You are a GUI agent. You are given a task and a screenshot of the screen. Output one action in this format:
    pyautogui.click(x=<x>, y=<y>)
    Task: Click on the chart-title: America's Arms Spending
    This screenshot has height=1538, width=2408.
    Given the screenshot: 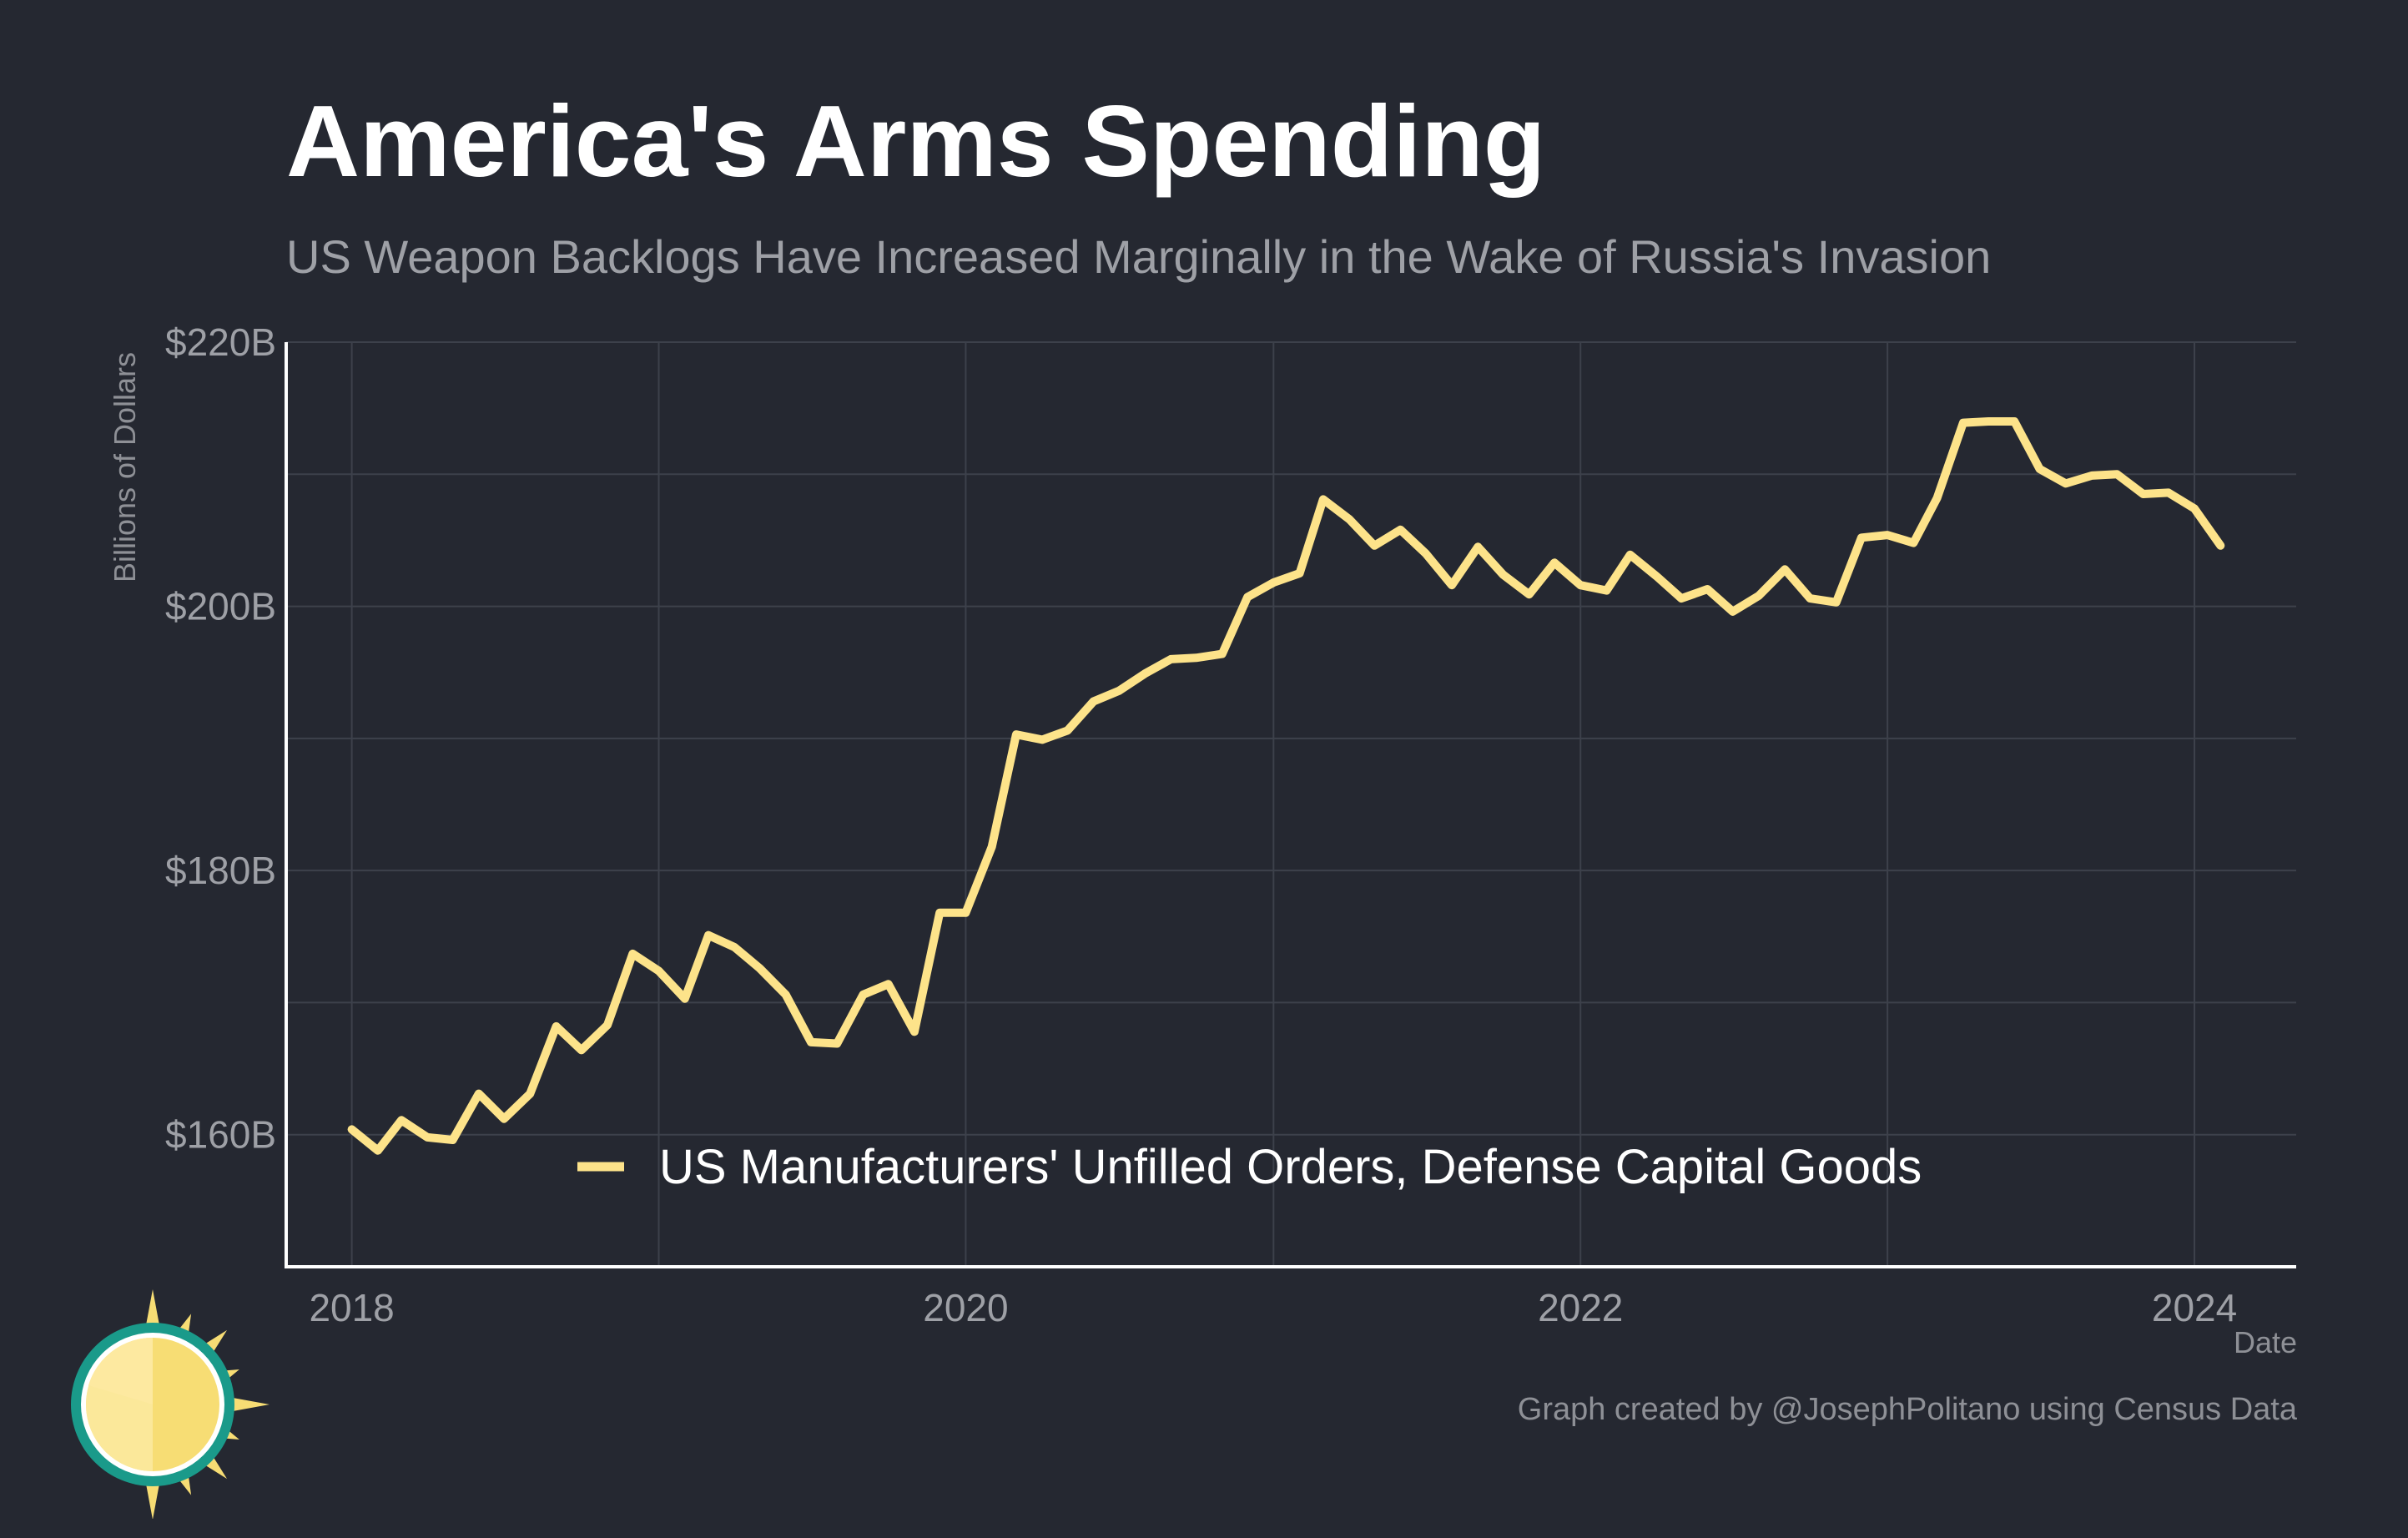 What is the action you would take?
    pyautogui.click(x=916, y=141)
    